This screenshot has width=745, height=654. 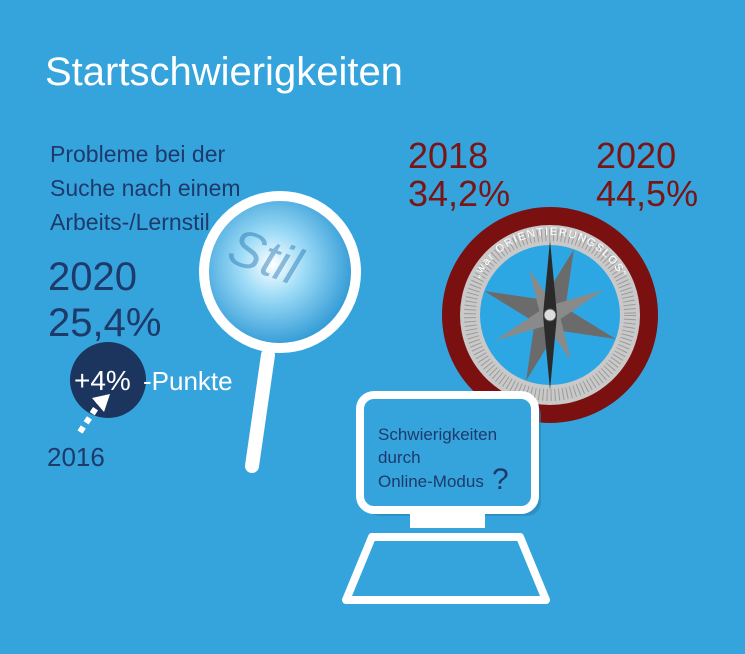 What do you see at coordinates (447, 521) in the screenshot?
I see `monitor-stand` at bounding box center [447, 521].